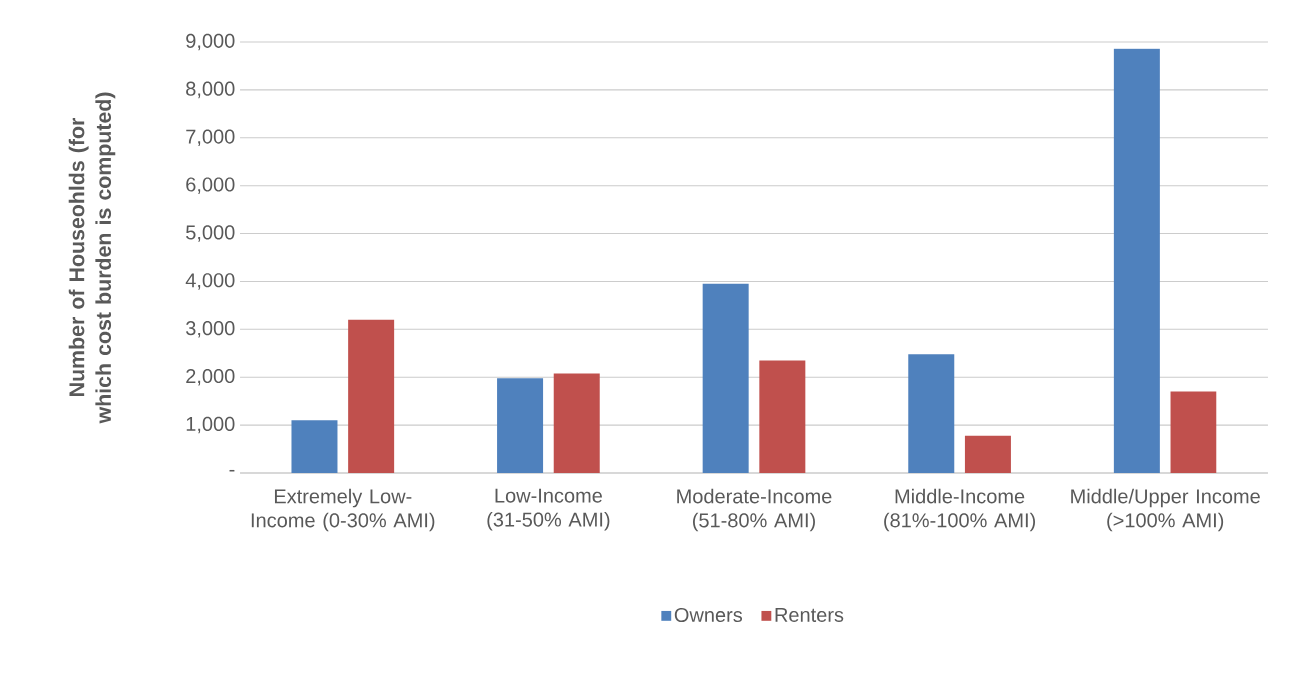 The width and height of the screenshot is (1299, 677). What do you see at coordinates (548, 509) in the screenshot?
I see `x-tick-label: Low-Income (31-50% AMI)` at bounding box center [548, 509].